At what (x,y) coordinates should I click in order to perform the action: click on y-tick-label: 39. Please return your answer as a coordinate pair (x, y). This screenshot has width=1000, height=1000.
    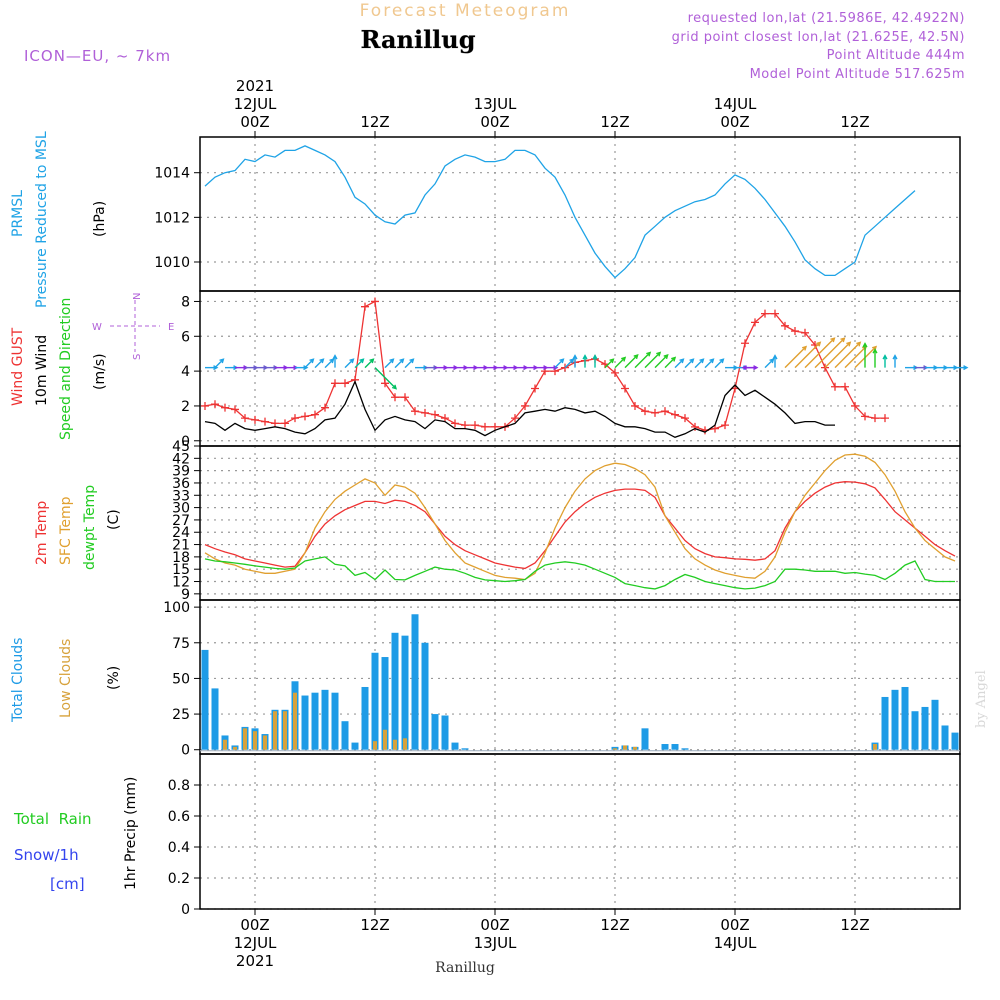
    Looking at the image, I should click on (181, 472).